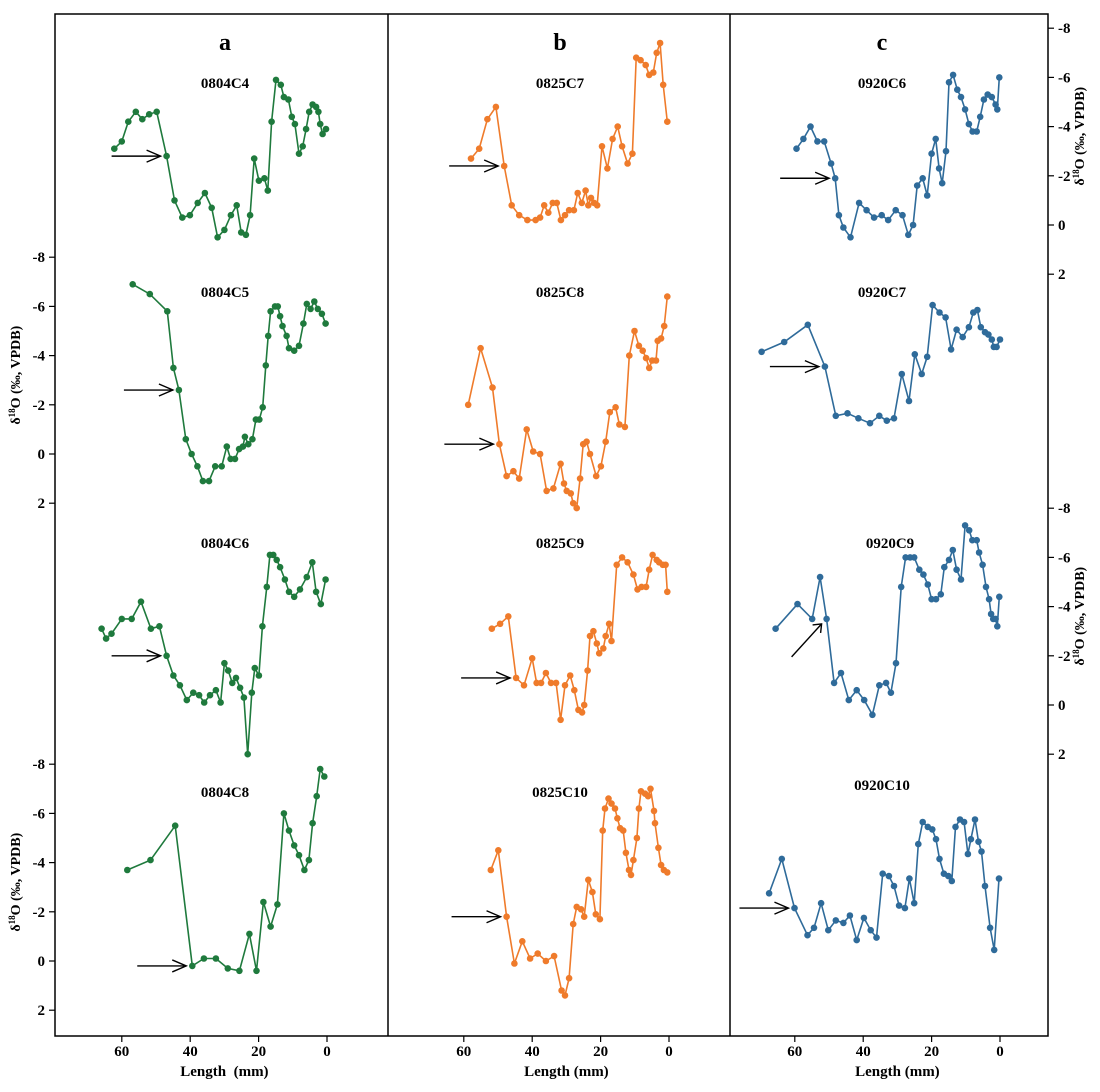 The height and width of the screenshot is (1092, 1100). What do you see at coordinates (12, 920) in the screenshot?
I see `y-label-sup: 18` at bounding box center [12, 920].